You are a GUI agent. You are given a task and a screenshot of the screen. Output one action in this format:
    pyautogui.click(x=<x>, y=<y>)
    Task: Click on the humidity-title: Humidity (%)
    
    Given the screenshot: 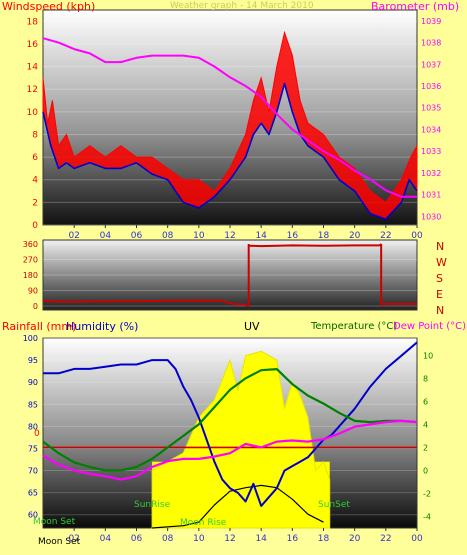 What is the action you would take?
    pyautogui.click(x=102, y=326)
    